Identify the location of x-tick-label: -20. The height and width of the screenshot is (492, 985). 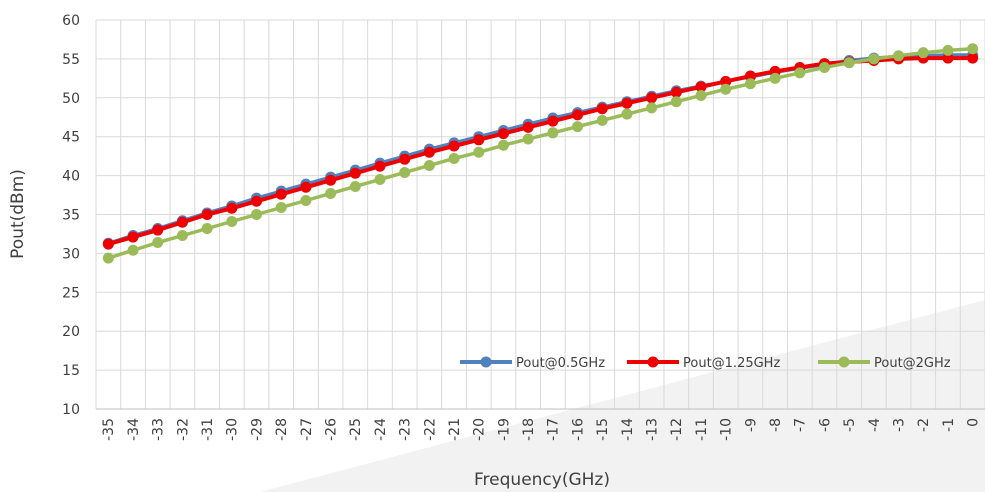
(480, 429).